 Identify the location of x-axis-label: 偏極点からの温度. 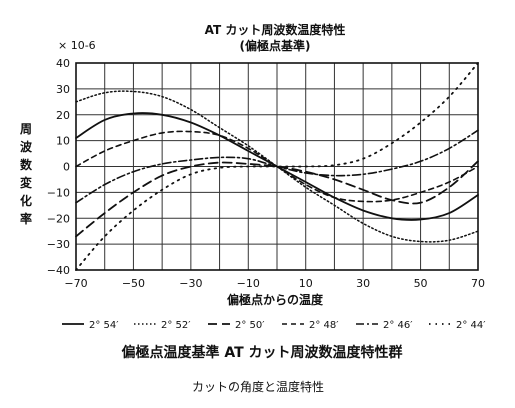
(275, 299).